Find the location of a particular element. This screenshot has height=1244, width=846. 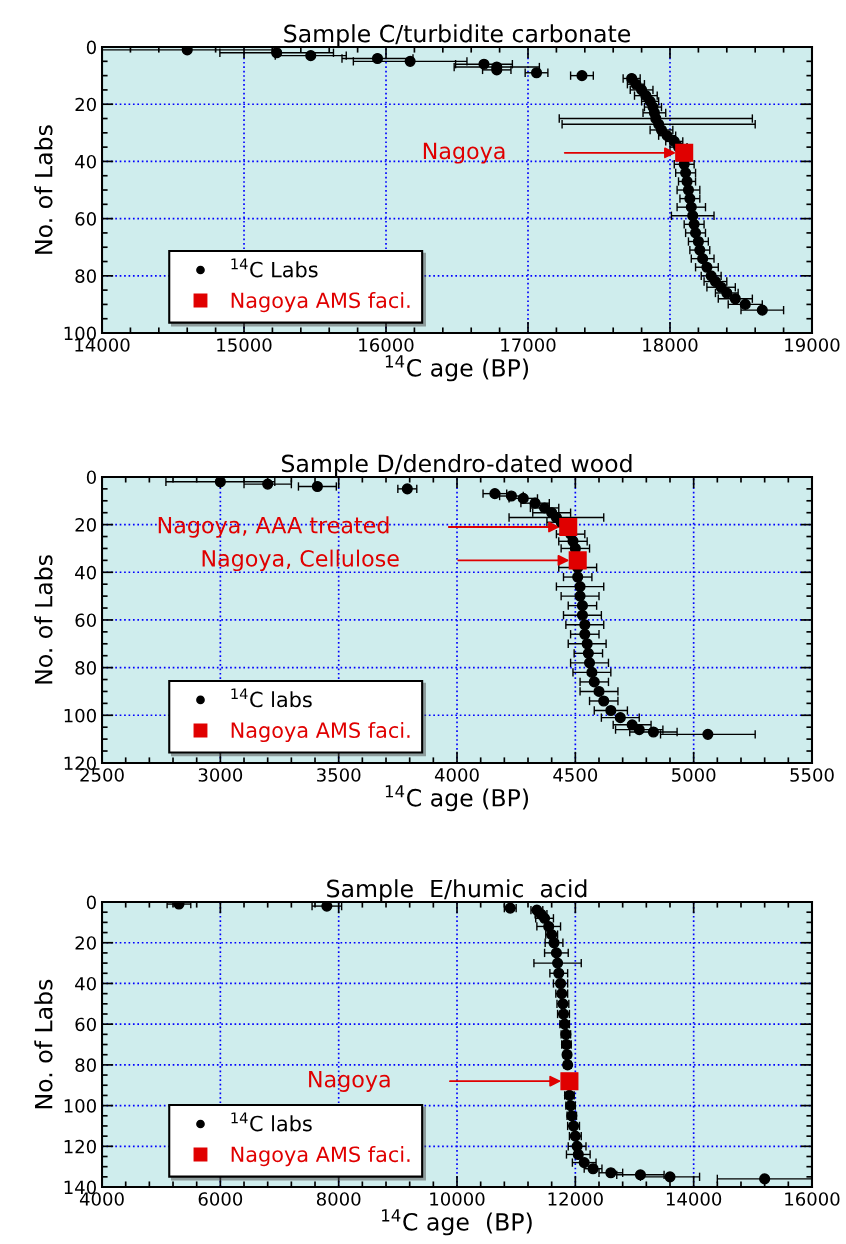

x-tick-label: 15000 is located at coordinates (244, 345).